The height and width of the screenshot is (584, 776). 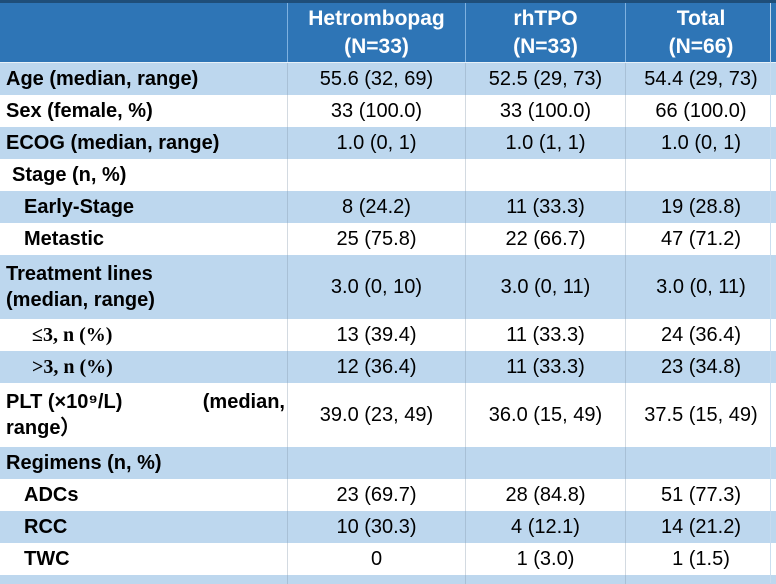 I want to click on cell-value: 55.6 (32, 69), so click(x=376, y=79).